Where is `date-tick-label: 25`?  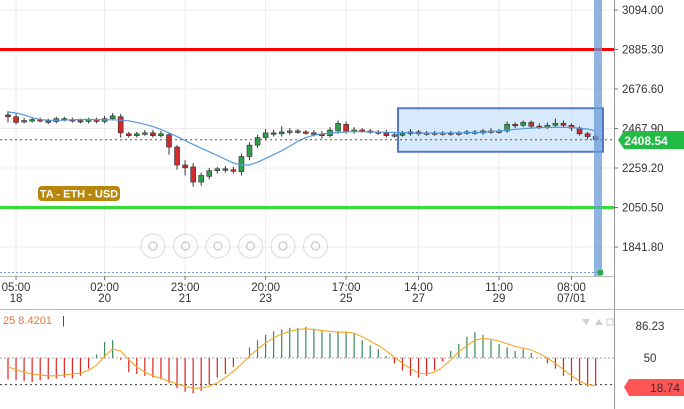 date-tick-label: 25 is located at coordinates (346, 299).